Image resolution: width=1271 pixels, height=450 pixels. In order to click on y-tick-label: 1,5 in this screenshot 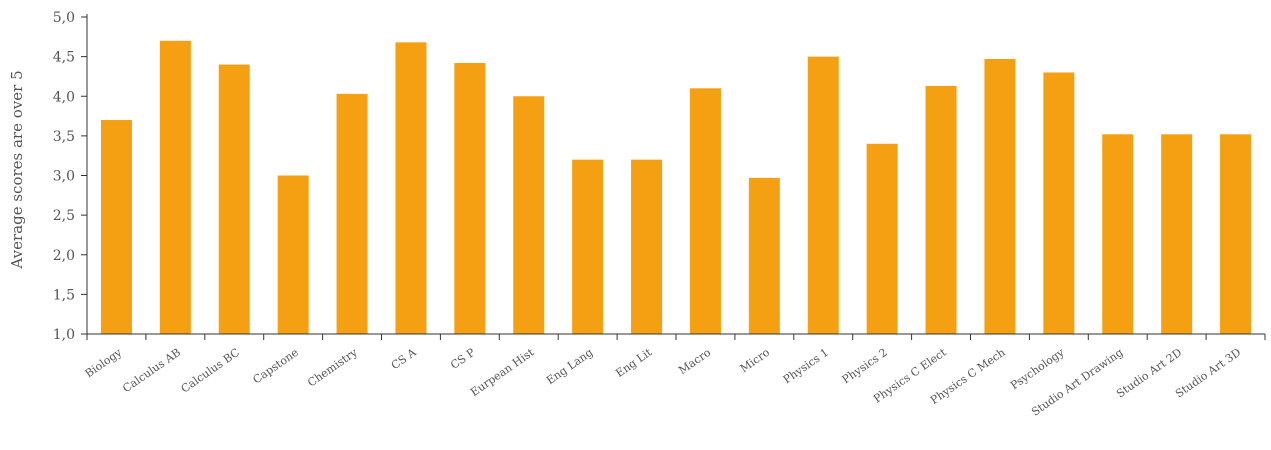, I will do `click(64, 295)`.